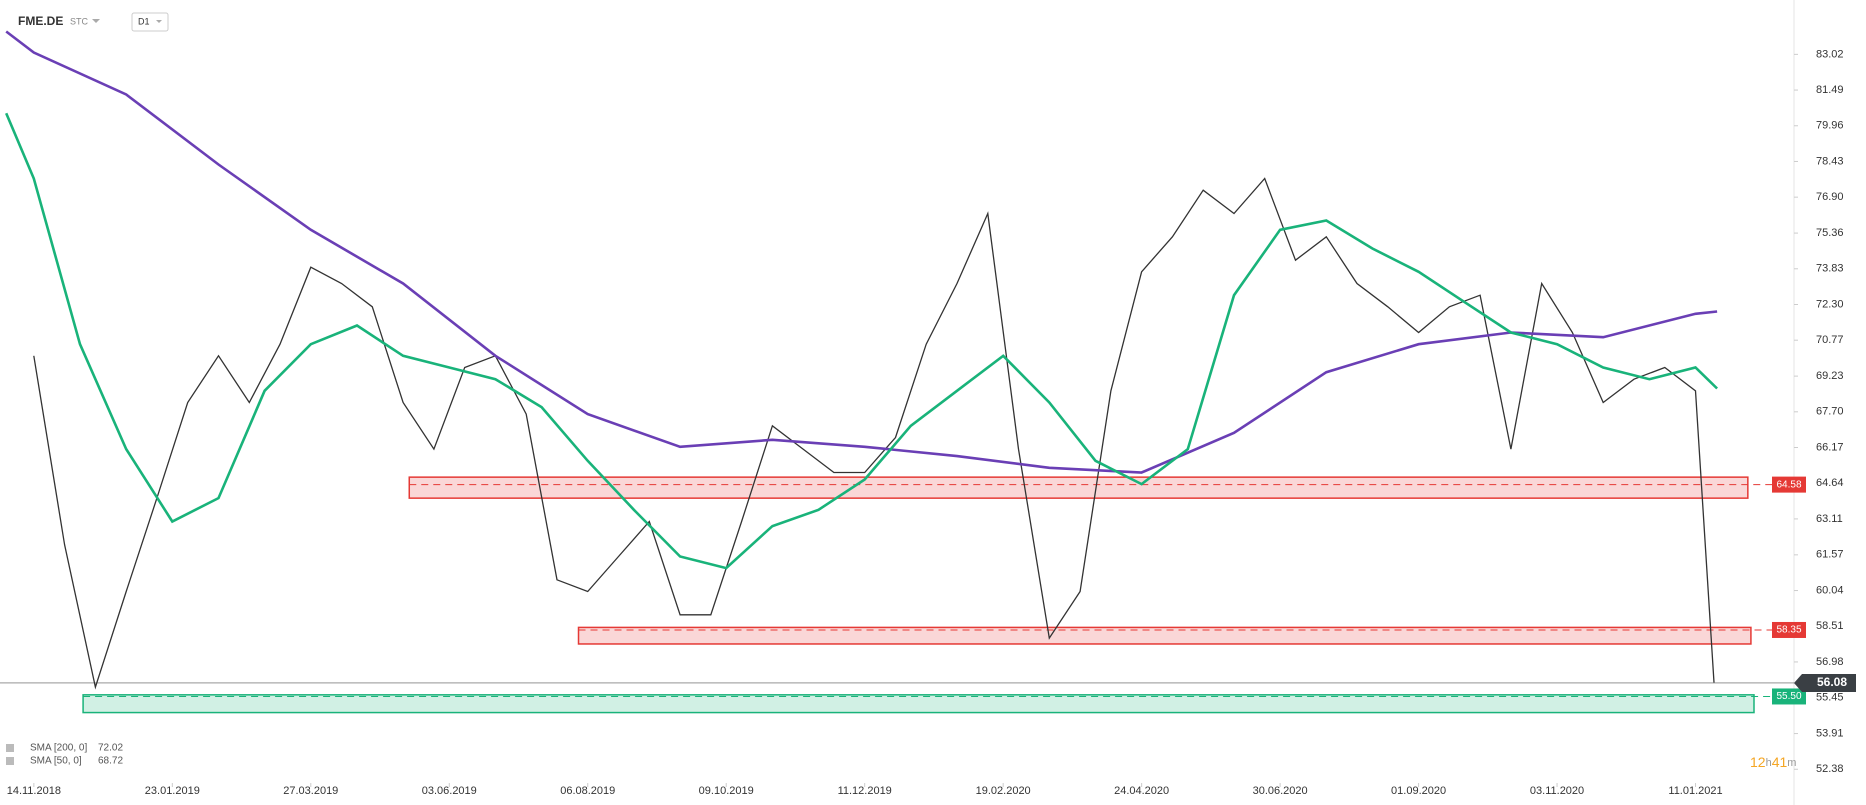 The height and width of the screenshot is (805, 1866). Describe the element at coordinates (1780, 762) in the screenshot. I see `countdown-part: 41` at that location.